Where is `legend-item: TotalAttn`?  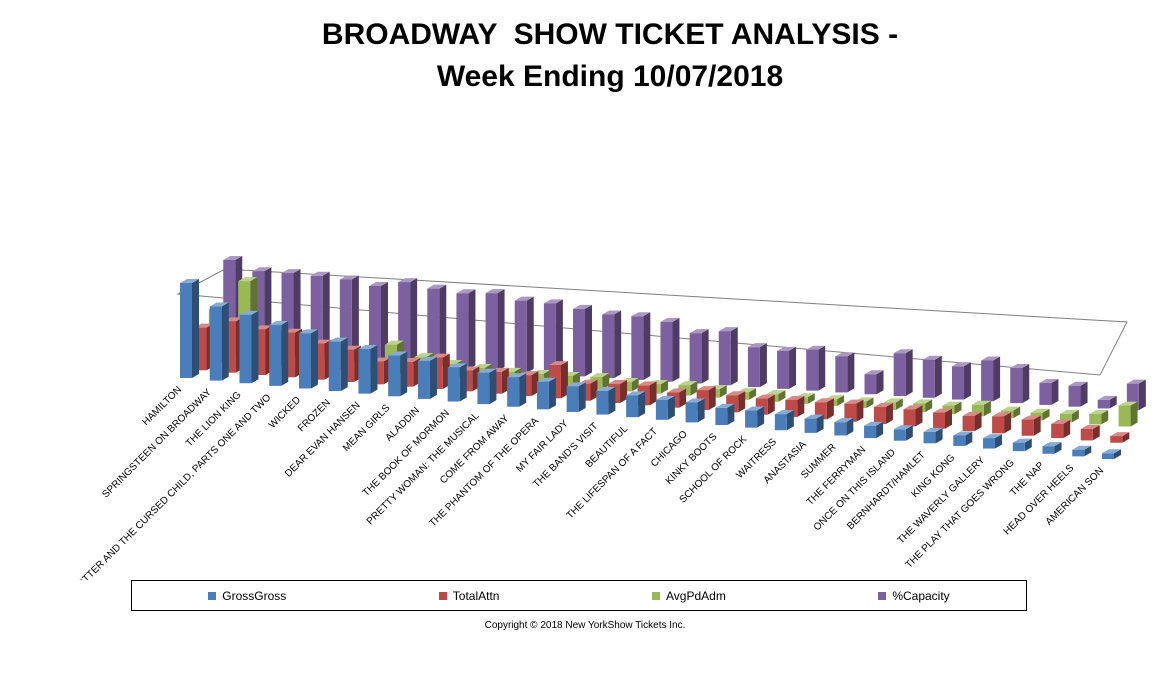
legend-item: TotalAttn is located at coordinates (468, 596).